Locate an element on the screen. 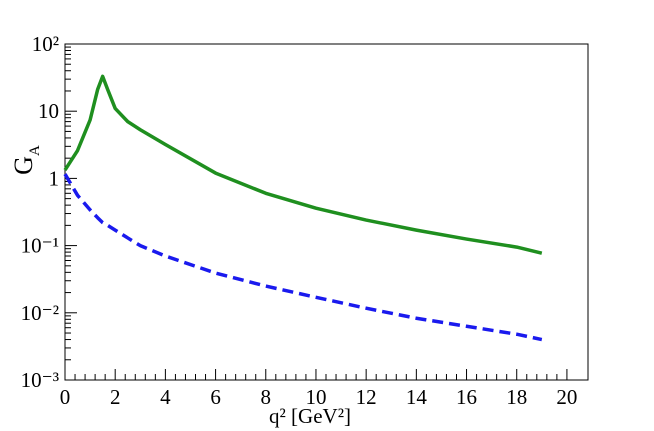 This screenshot has width=654, height=431. x-tick-label: 10 is located at coordinates (315, 397).